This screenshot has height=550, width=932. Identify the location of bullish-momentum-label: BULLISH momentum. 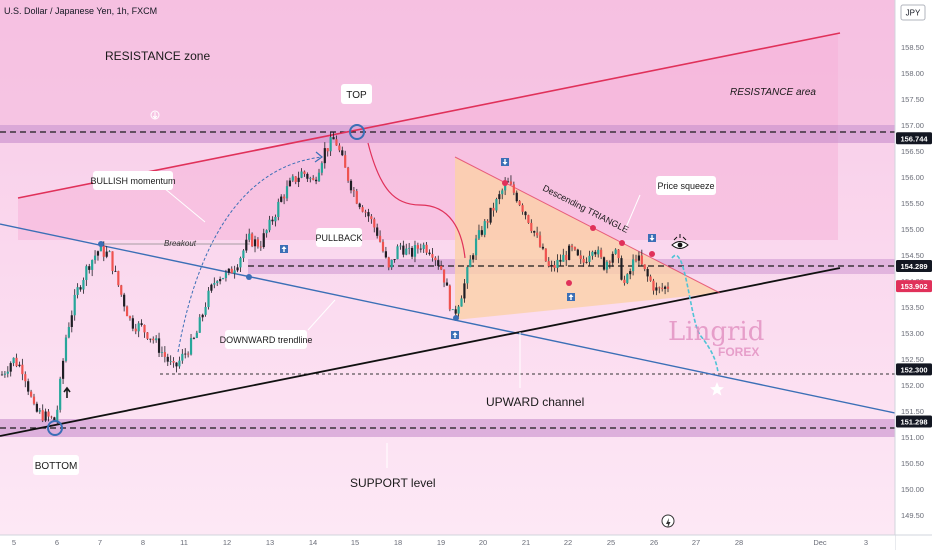
(132, 181).